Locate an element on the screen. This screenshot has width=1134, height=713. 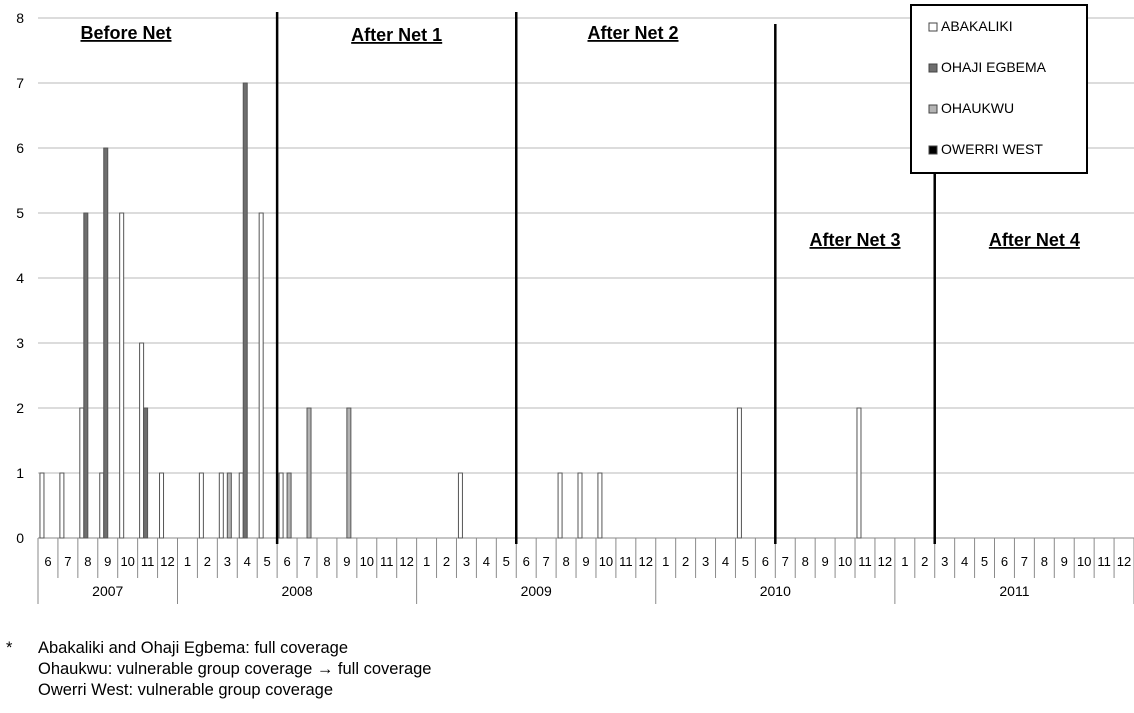
legend-label: OHAJI EGBEMA is located at coordinates (994, 67).